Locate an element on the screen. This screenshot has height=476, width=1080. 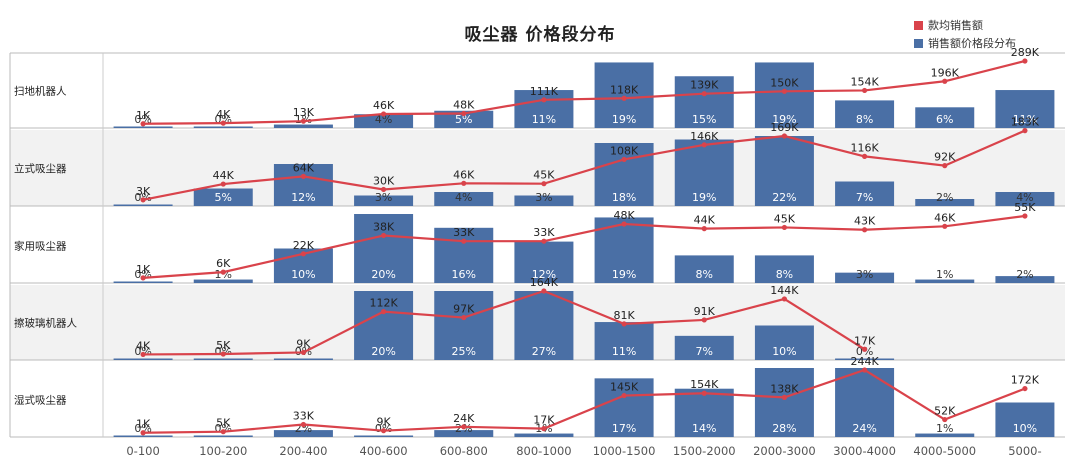
avg-label: 5K is located at coordinates (223, 423).